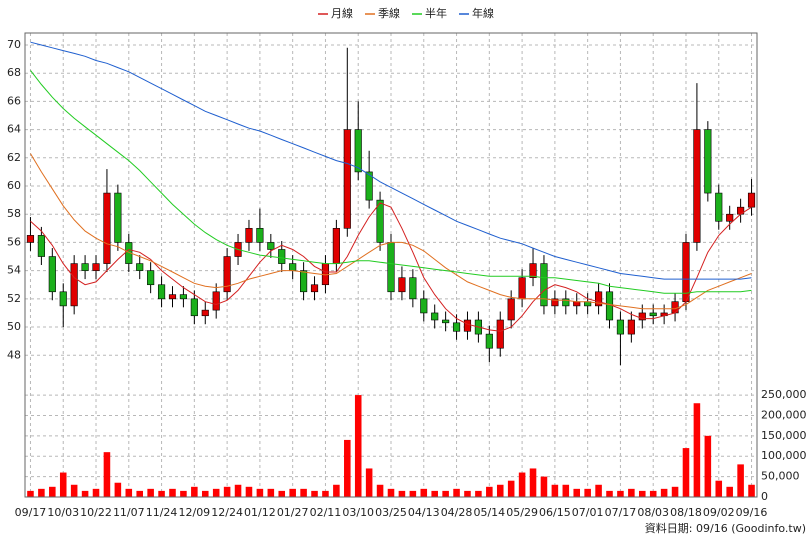  Describe the element at coordinates (31, 512) in the screenshot. I see `x-tick-label: 09/17` at that location.